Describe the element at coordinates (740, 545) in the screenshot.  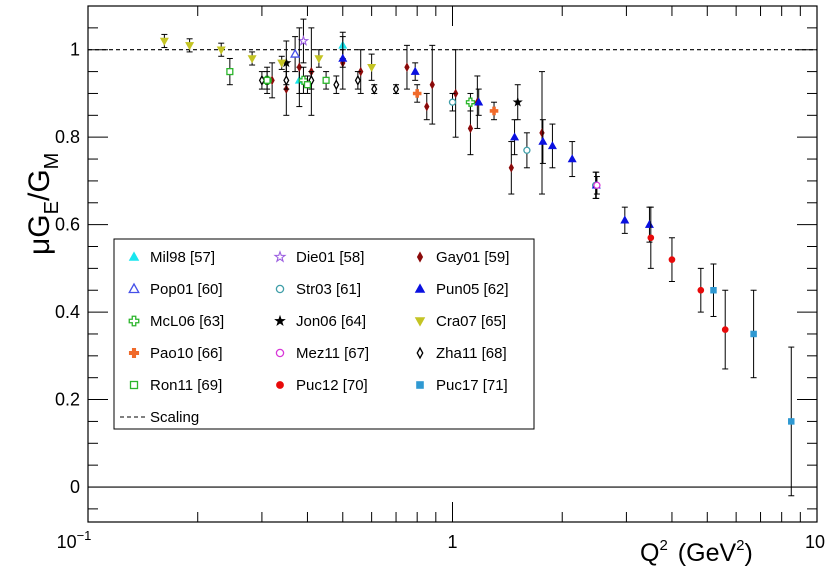
I see `x-axis-title-unit-sup: 2` at that location.